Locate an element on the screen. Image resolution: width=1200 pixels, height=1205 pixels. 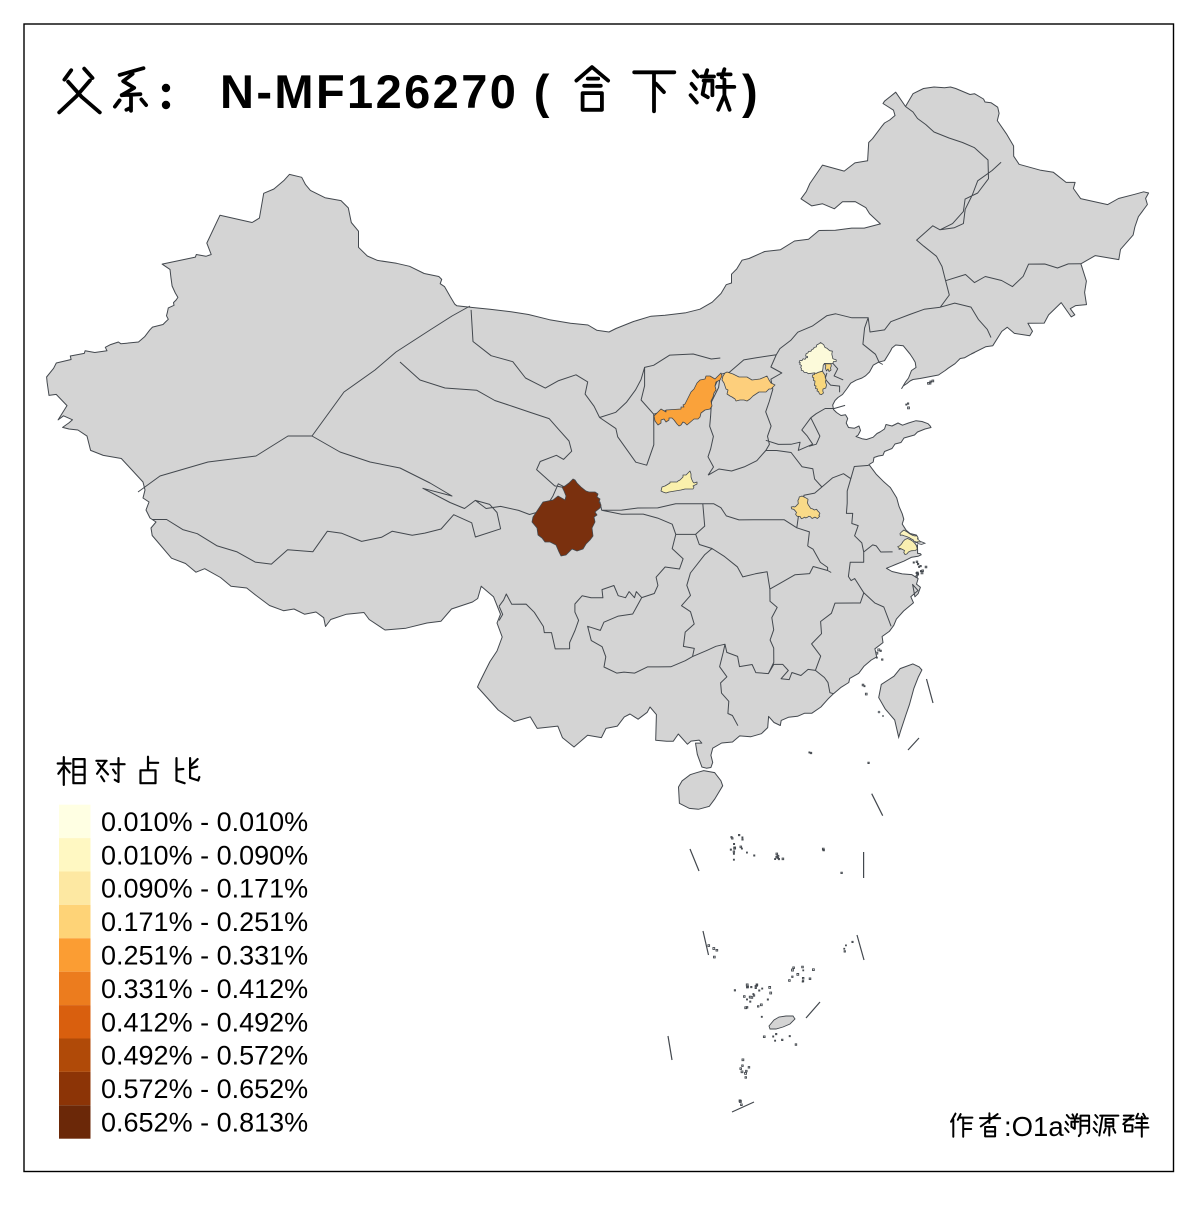
svg-text: 0.171% - 0.251% is located at coordinates (204, 922).